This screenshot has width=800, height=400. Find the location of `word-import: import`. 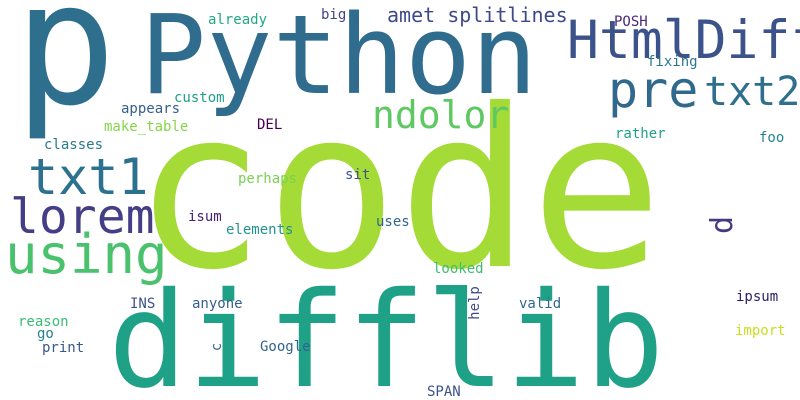

word-import: import is located at coordinates (760, 331).